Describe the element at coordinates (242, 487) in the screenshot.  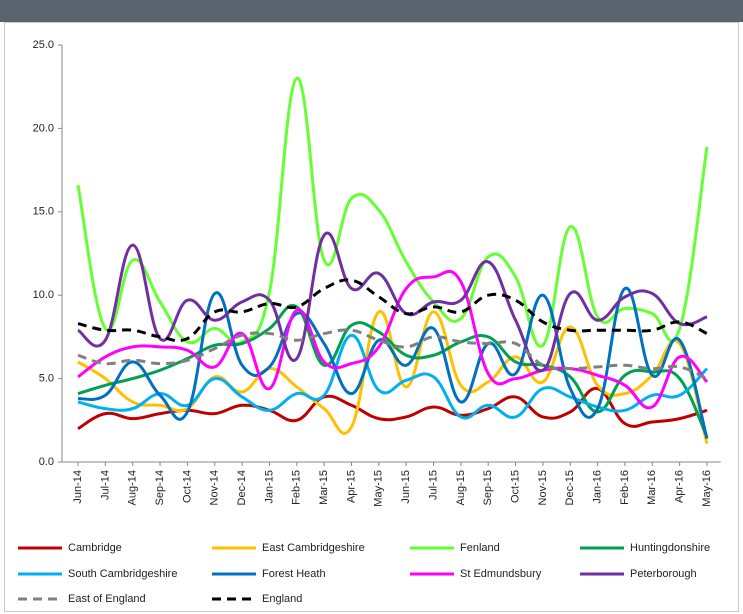
I see `x-tick-label: Dec-14` at that location.